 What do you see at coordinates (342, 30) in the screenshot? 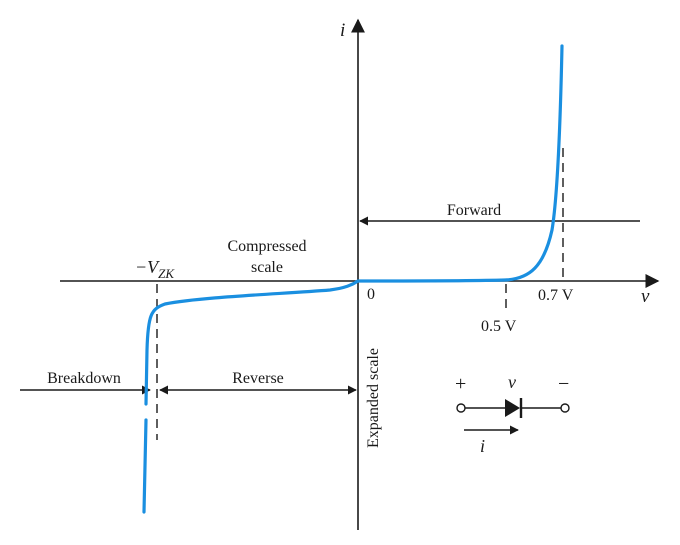
I see `y-axis-label: i` at bounding box center [342, 30].